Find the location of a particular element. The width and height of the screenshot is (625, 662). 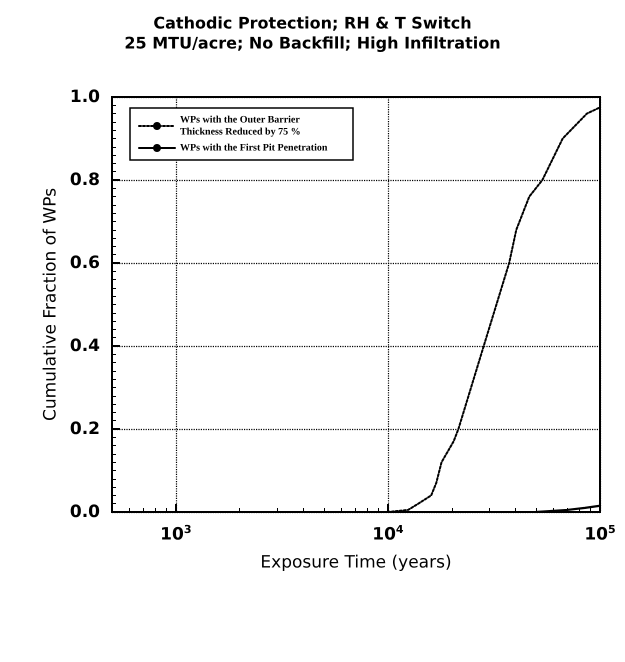

y-tick-label: 0.0 is located at coordinates (85, 512).